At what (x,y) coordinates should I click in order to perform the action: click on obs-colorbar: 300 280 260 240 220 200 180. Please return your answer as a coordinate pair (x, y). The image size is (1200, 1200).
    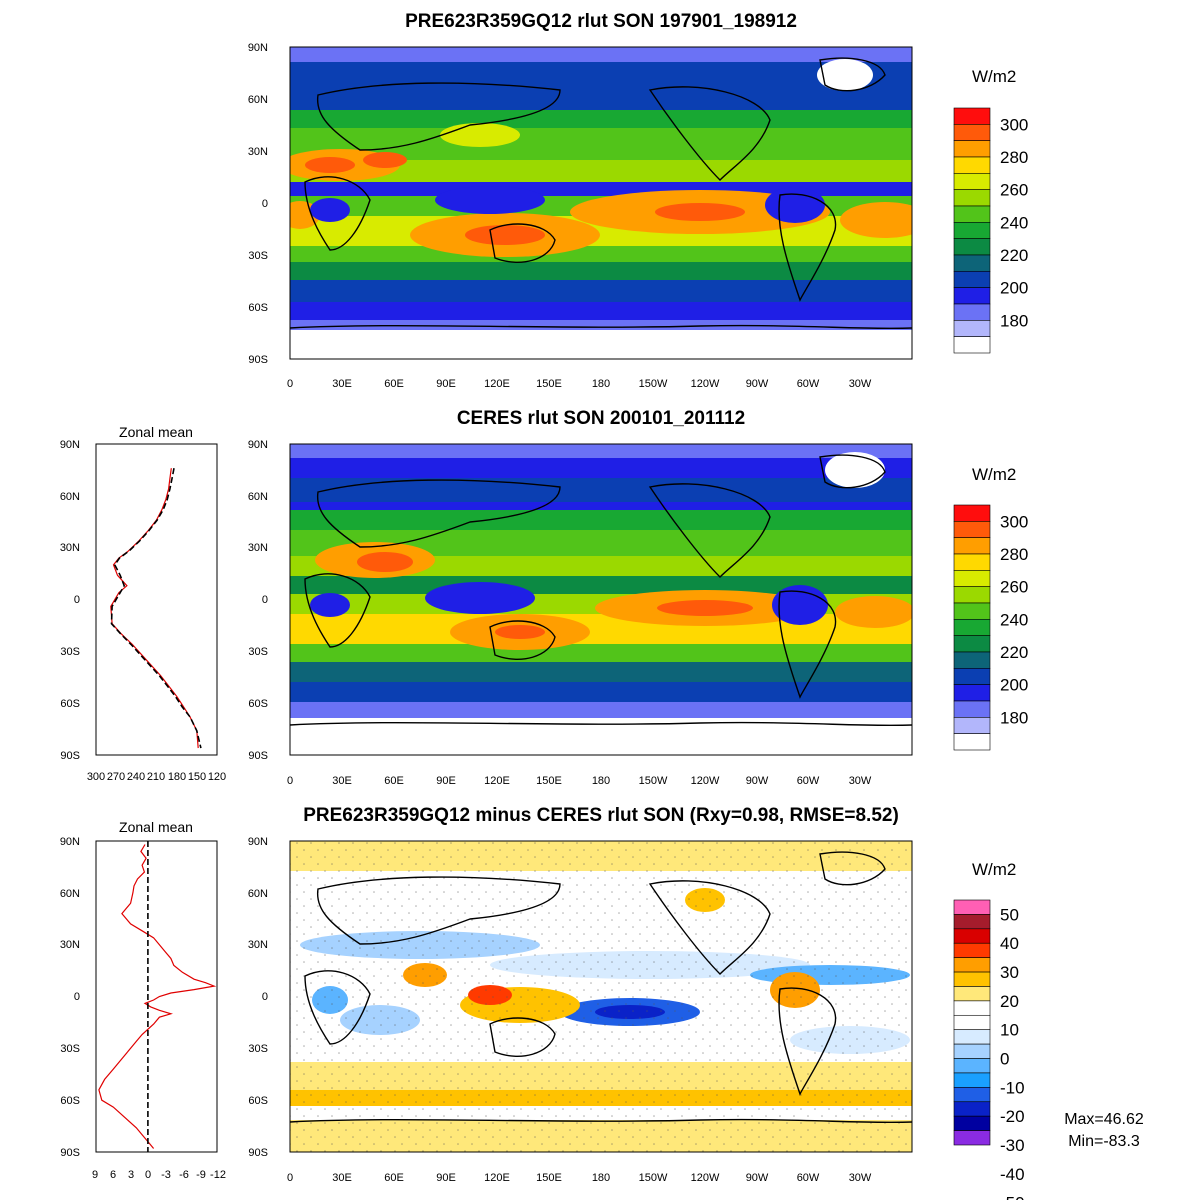
    Looking at the image, I should click on (990, 627).